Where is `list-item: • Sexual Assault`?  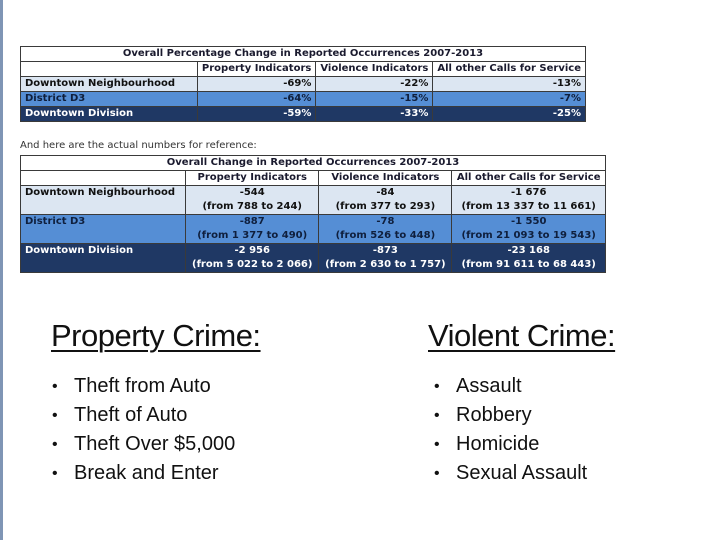
list-item: • Sexual Assault is located at coordinates (510, 473).